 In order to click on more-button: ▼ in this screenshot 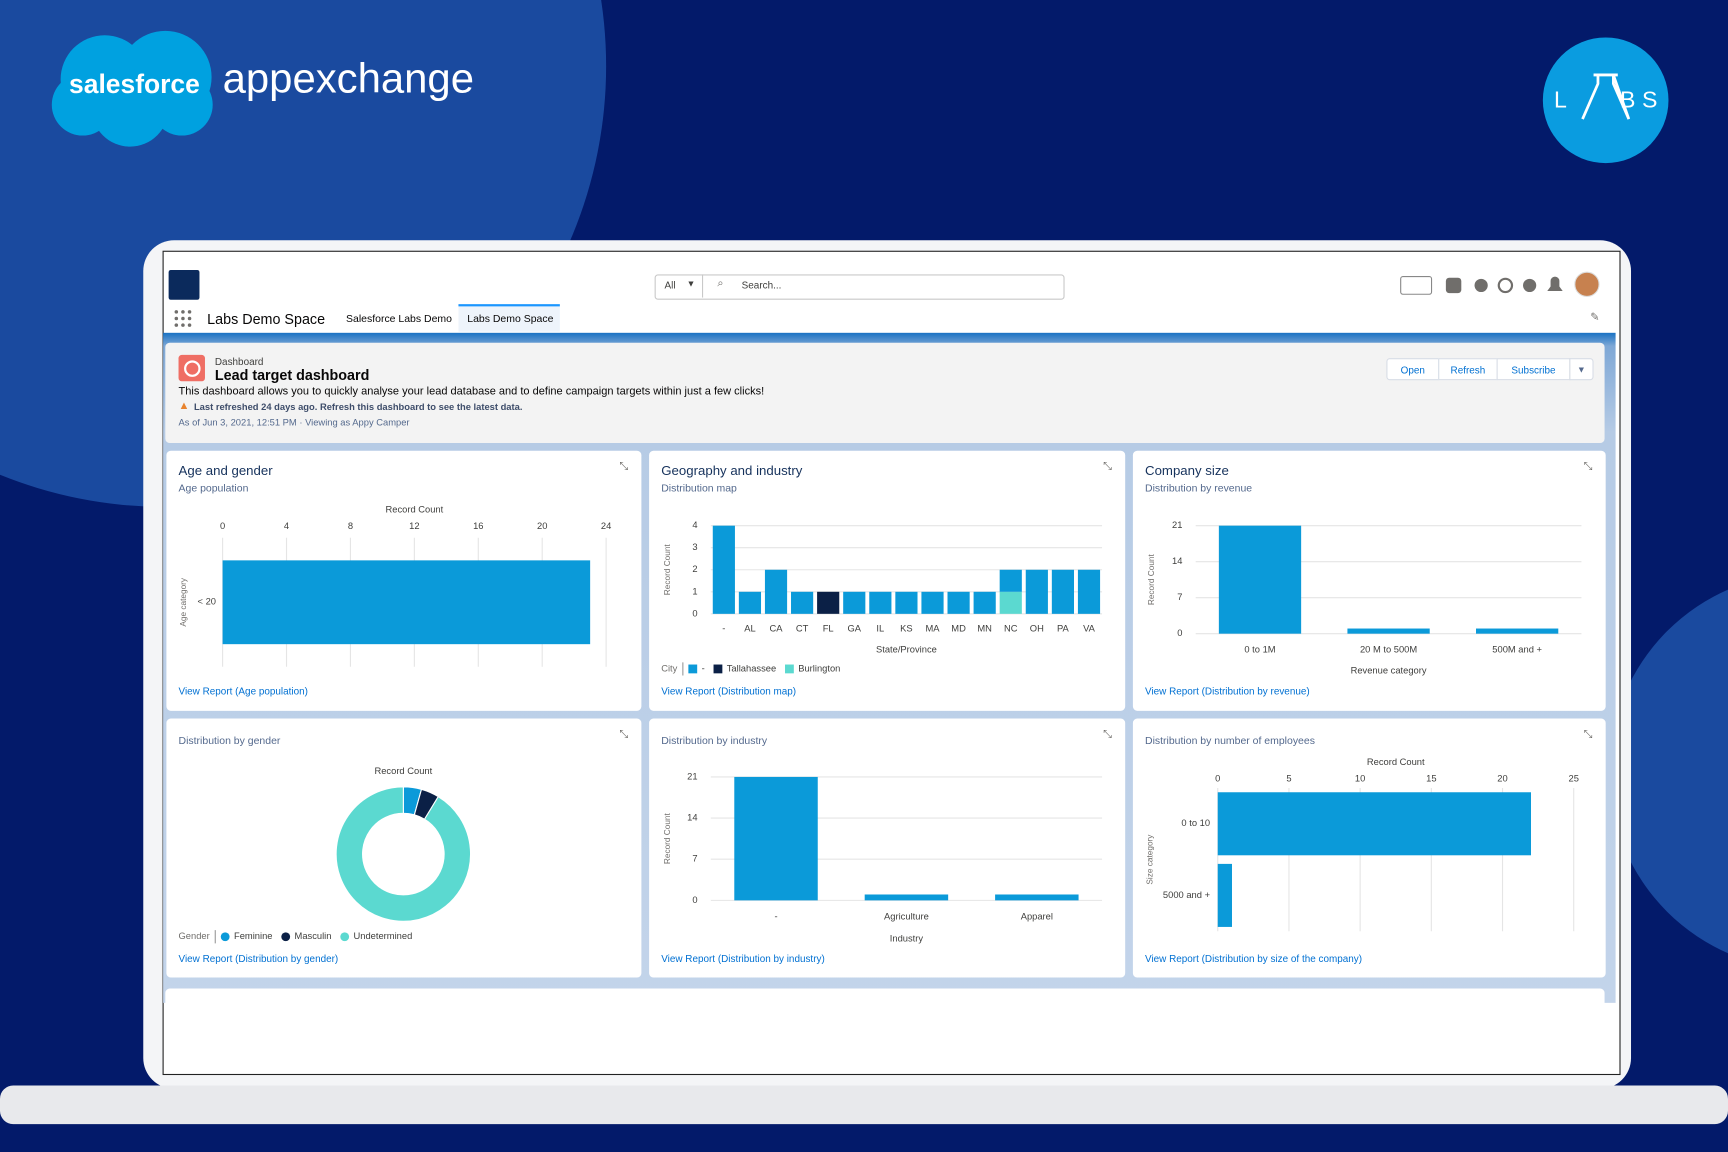, I will do `click(1581, 369)`.